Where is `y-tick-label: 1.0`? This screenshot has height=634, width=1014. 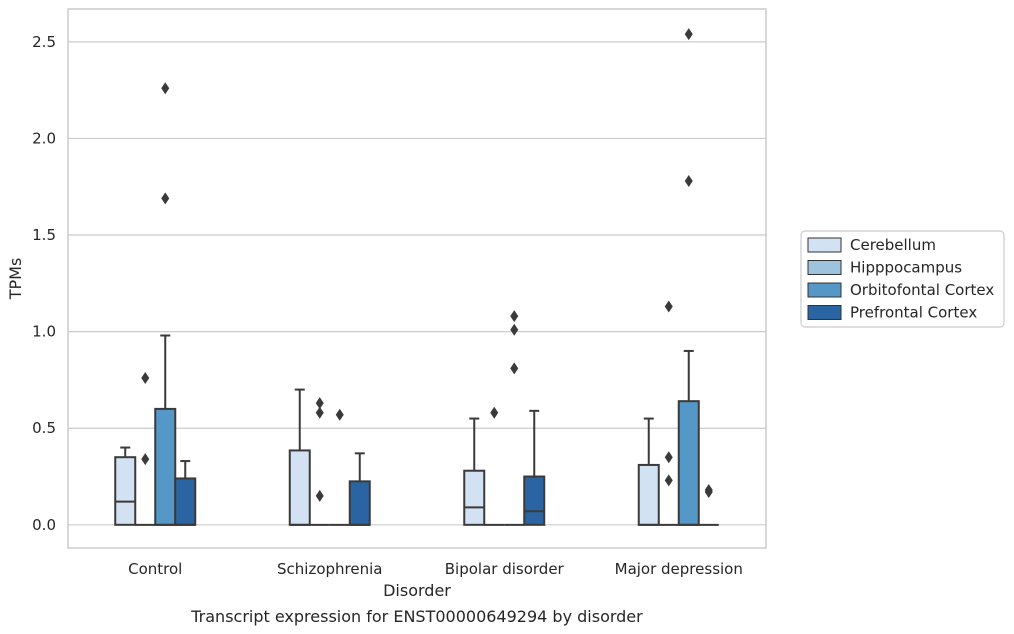
y-tick-label: 1.0 is located at coordinates (44, 332).